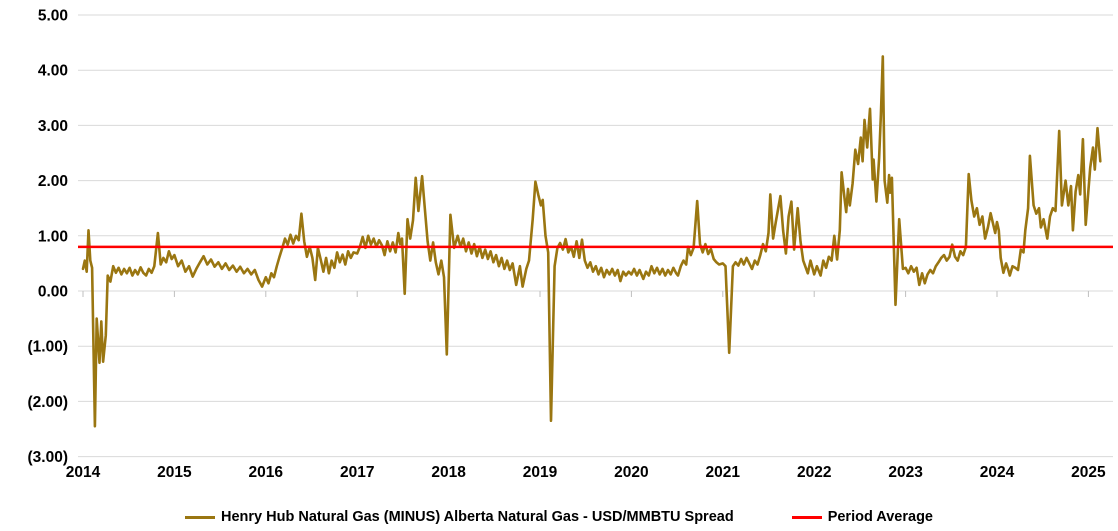  What do you see at coordinates (540, 472) in the screenshot?
I see `x-axis-label: 2019` at bounding box center [540, 472].